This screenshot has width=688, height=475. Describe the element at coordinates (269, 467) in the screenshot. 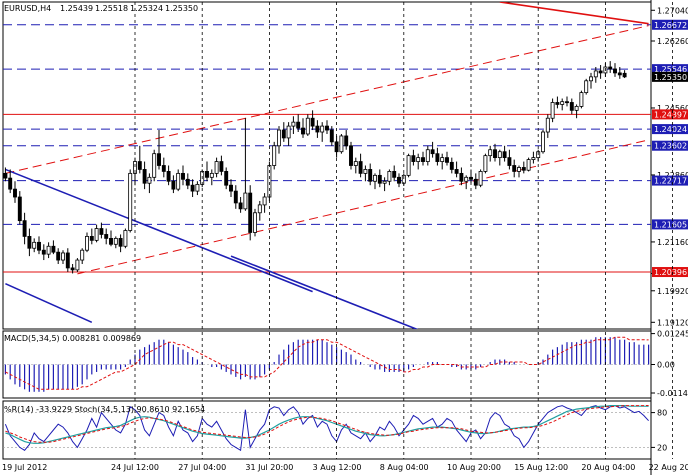

I see `time-tick-label: 31 Jul 20:00` at that location.